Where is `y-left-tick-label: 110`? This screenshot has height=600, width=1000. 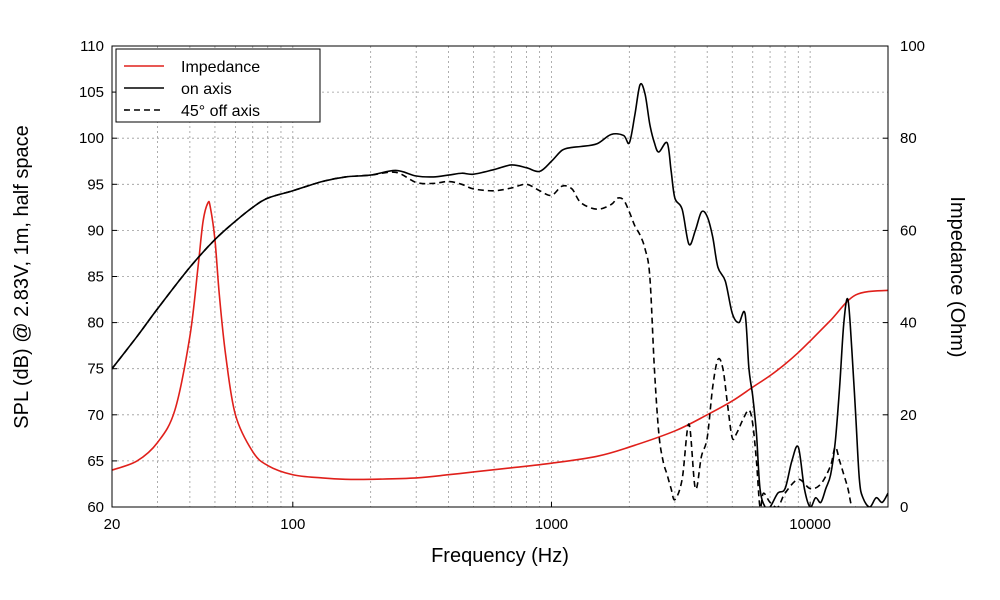
y-left-tick-label: 110 is located at coordinates (92, 46).